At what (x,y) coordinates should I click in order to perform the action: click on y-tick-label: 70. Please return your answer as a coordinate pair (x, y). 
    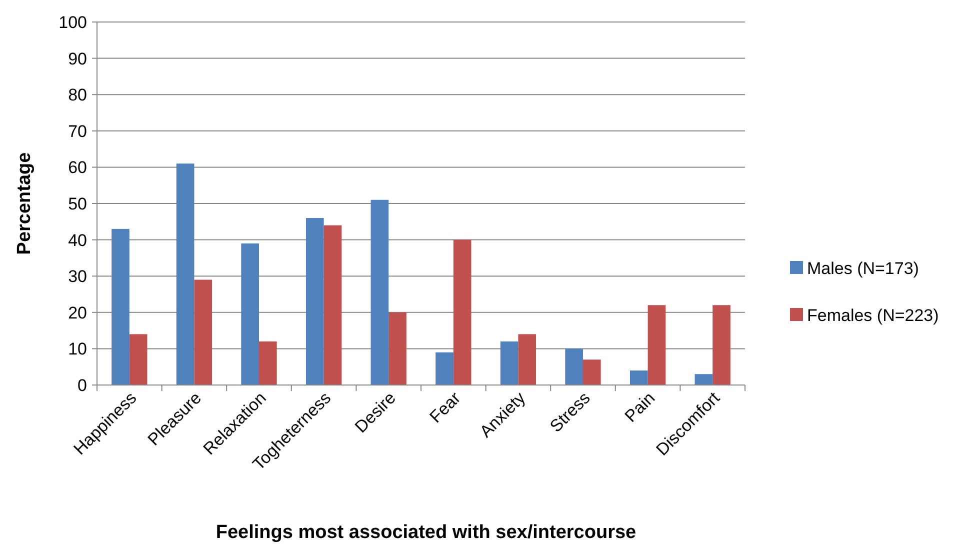
    Looking at the image, I should click on (77, 131).